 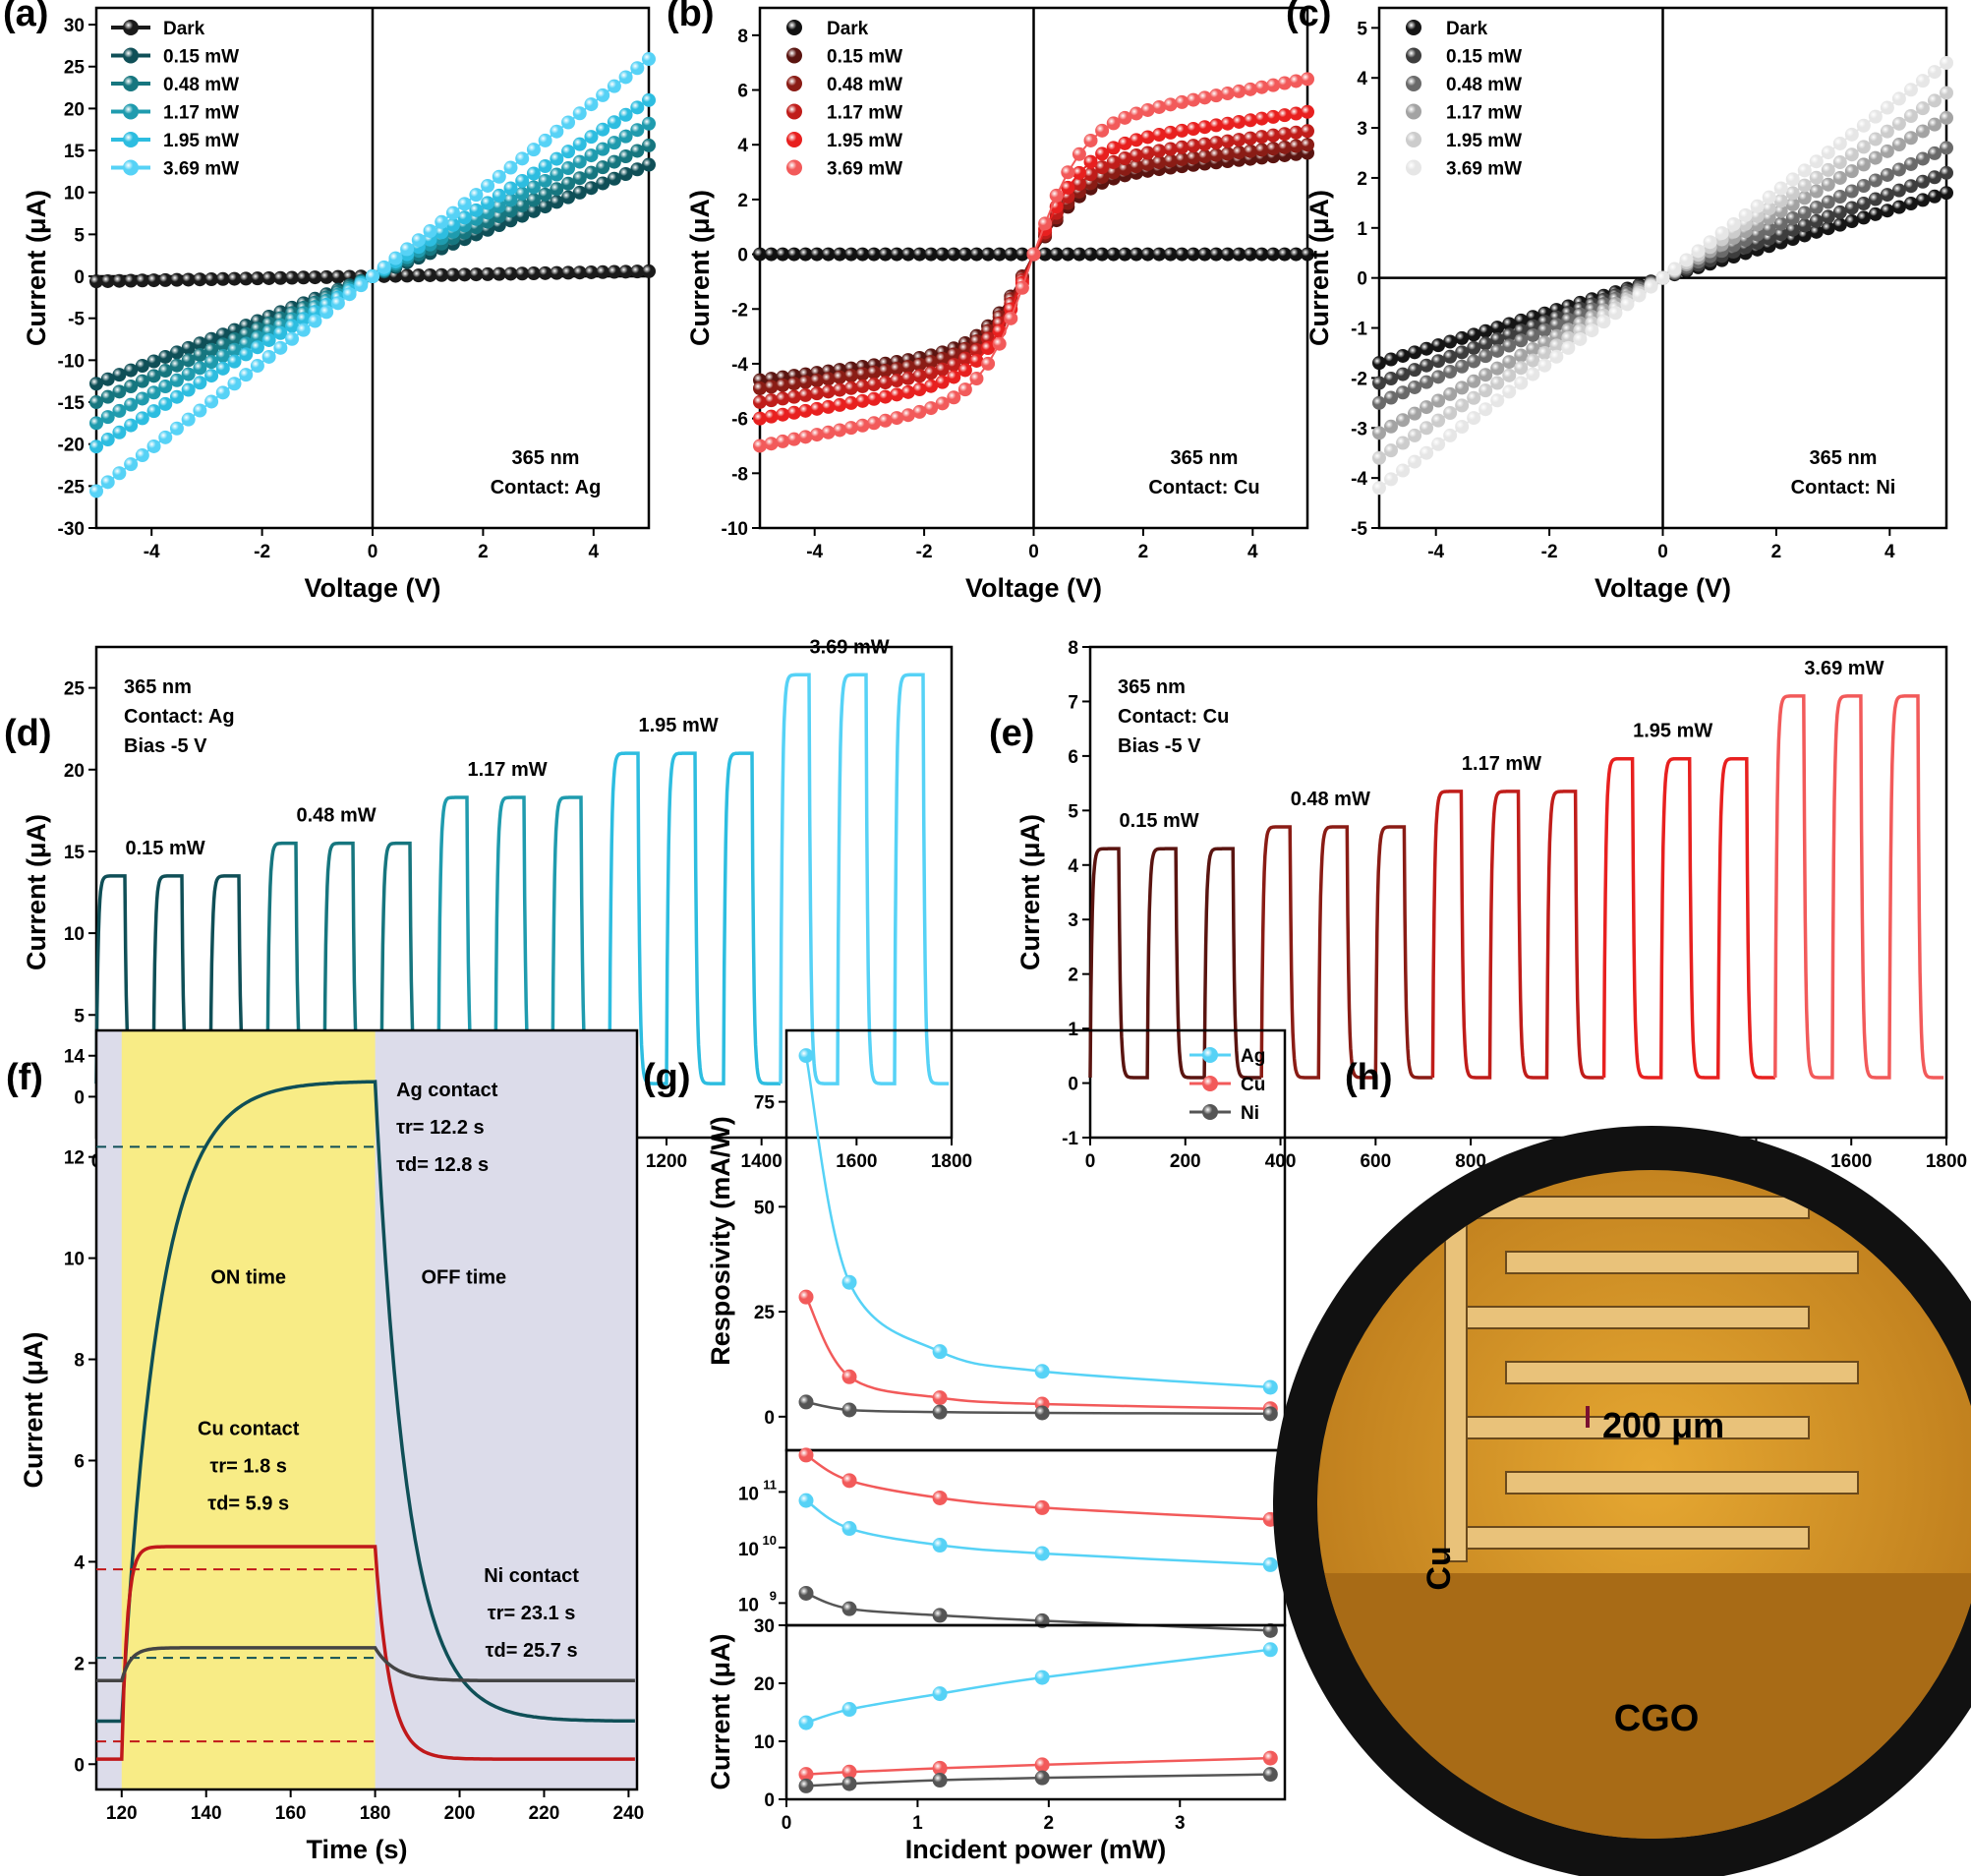 I want to click on x-tick-label: -2, so click(x=262, y=552).